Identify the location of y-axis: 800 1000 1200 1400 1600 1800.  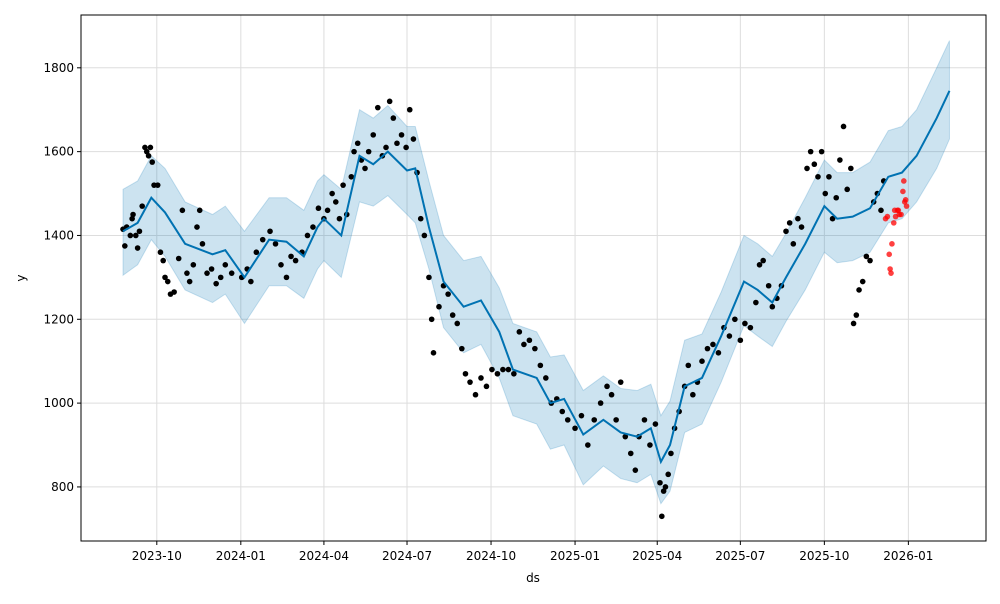
(62, 277).